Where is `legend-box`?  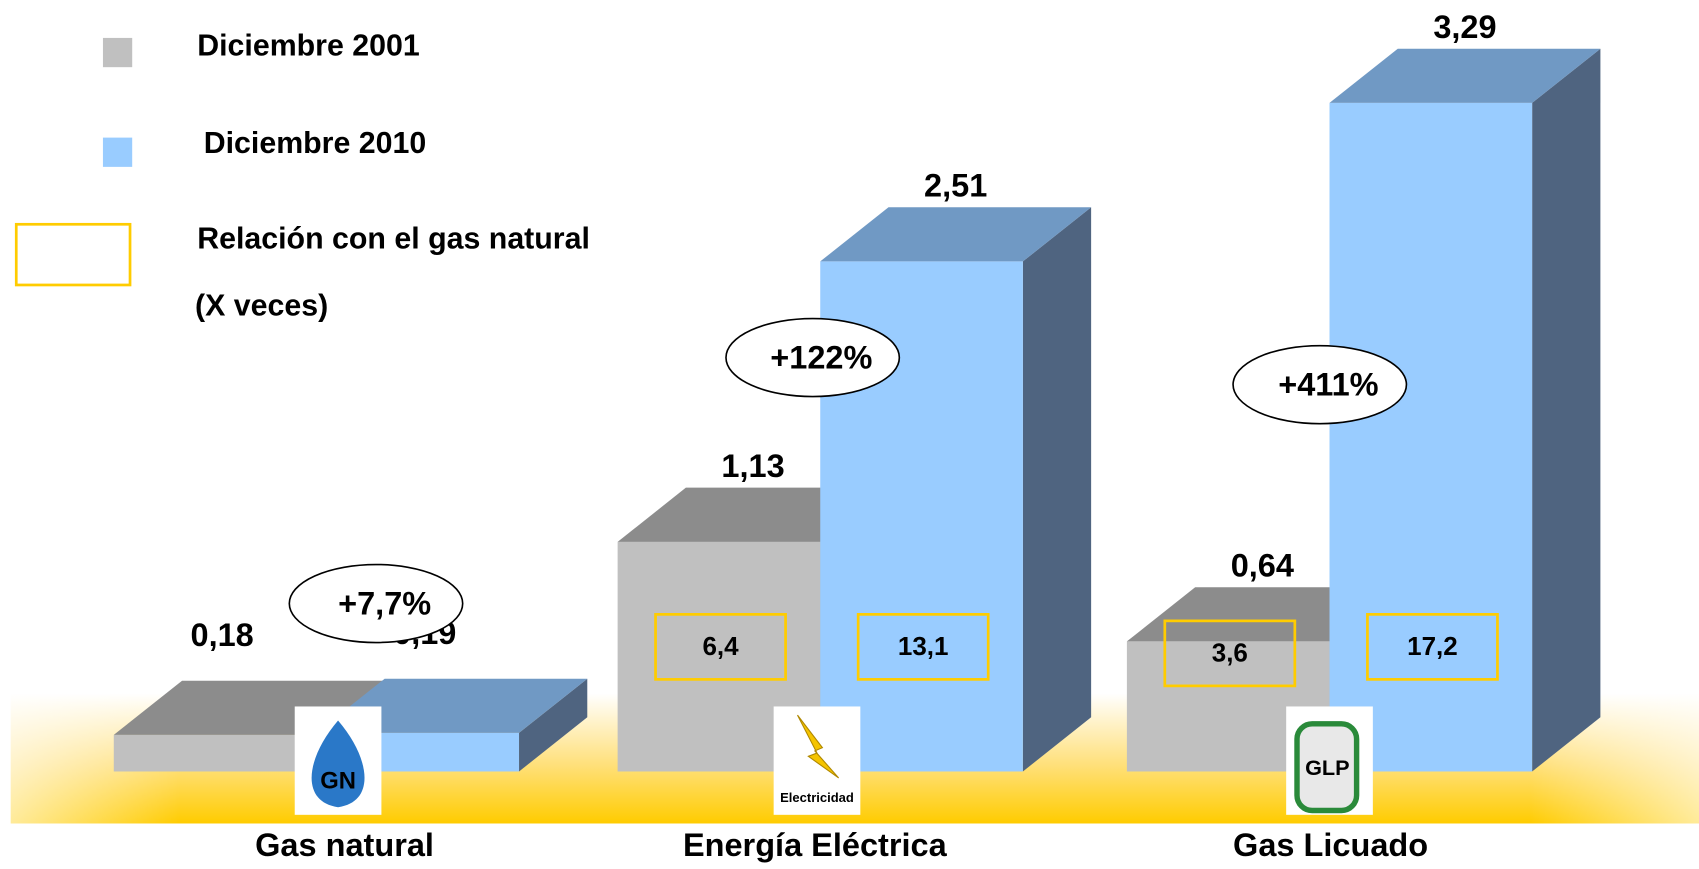
legend-box is located at coordinates (73, 254).